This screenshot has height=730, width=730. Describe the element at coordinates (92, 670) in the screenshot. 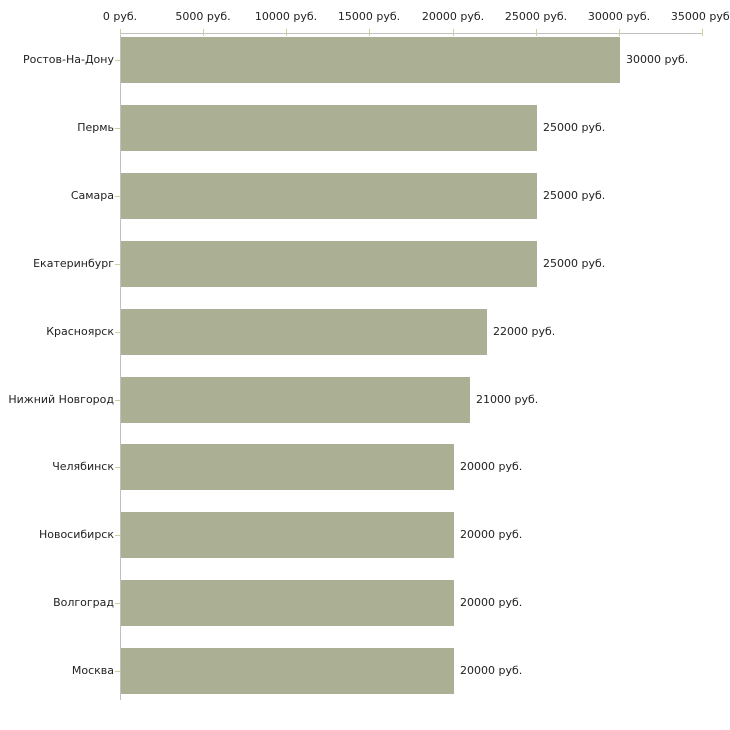

I see `category-label: Москва` at that location.